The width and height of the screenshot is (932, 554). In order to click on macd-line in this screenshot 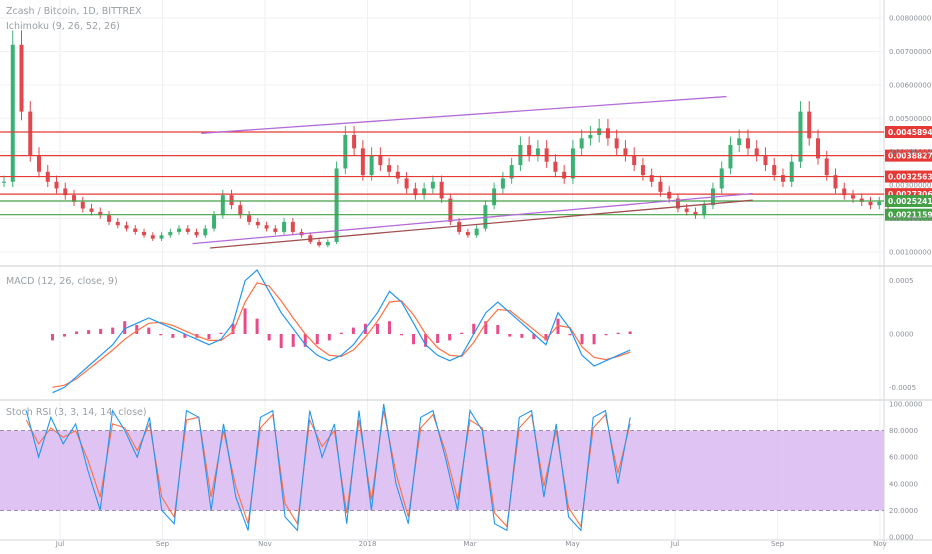, I will do `click(341, 331)`.